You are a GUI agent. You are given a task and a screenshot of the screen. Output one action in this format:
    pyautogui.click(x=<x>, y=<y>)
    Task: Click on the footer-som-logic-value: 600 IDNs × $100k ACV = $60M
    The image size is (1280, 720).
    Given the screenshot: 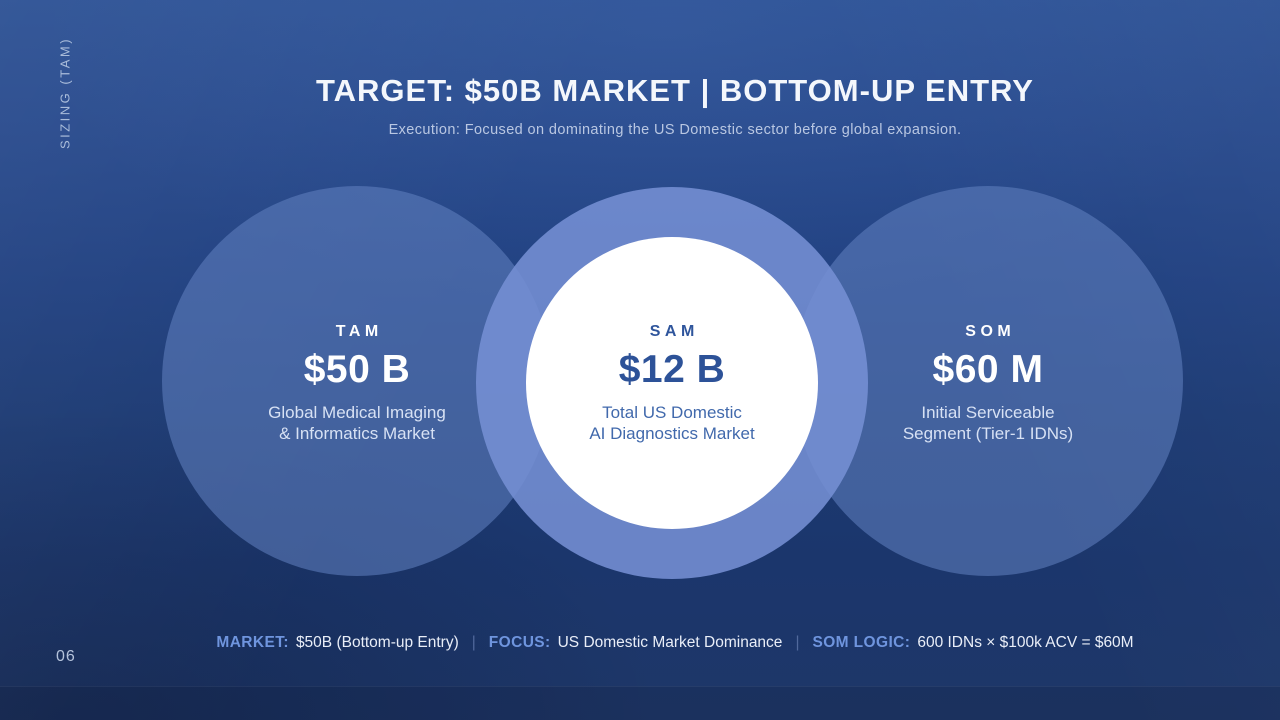 What is the action you would take?
    pyautogui.click(x=1025, y=642)
    